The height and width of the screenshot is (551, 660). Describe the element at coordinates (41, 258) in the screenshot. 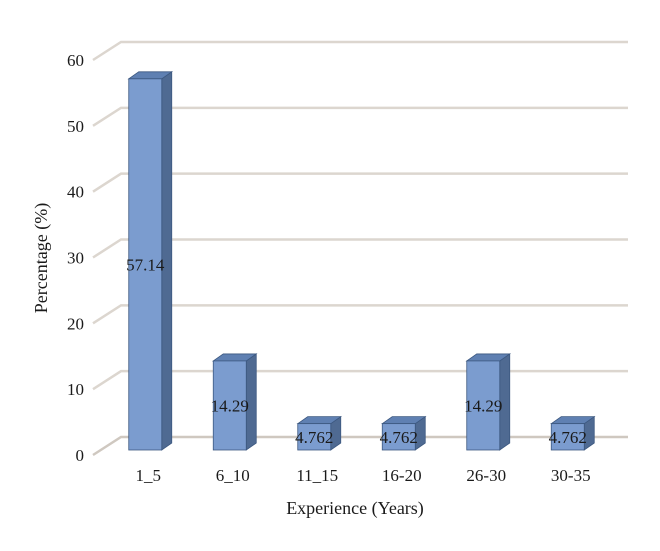

I see `y-axis-title: Percentage (%)` at that location.